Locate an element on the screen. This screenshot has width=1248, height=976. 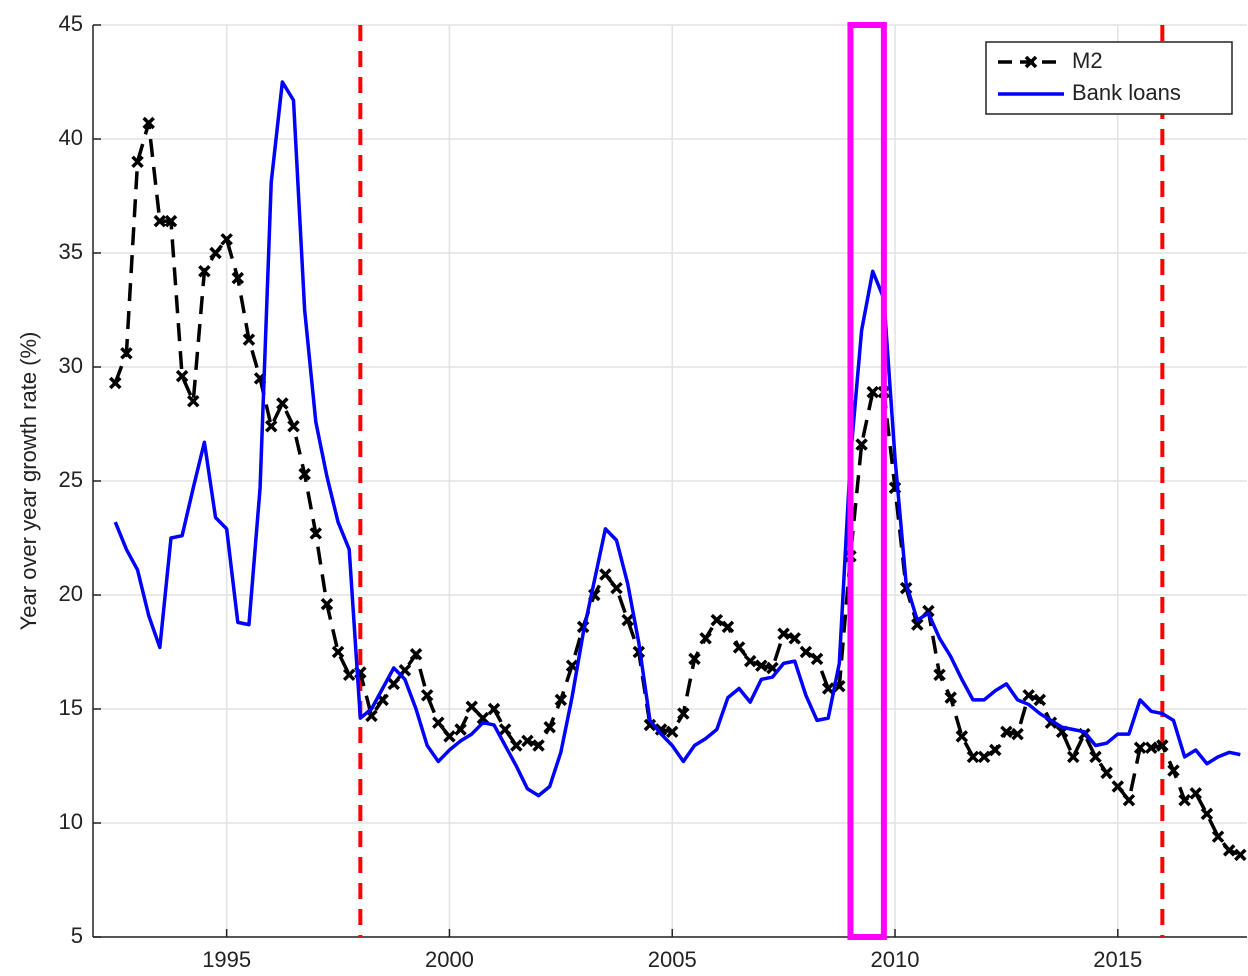
y-tick-label: 15 is located at coordinates (71, 707).